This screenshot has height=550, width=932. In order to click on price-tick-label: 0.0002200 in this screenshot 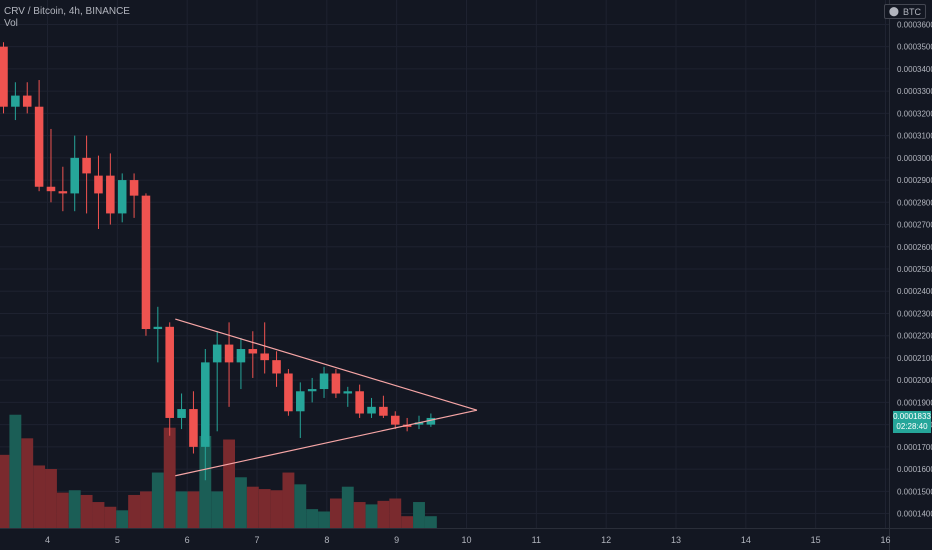, I will do `click(914, 336)`.